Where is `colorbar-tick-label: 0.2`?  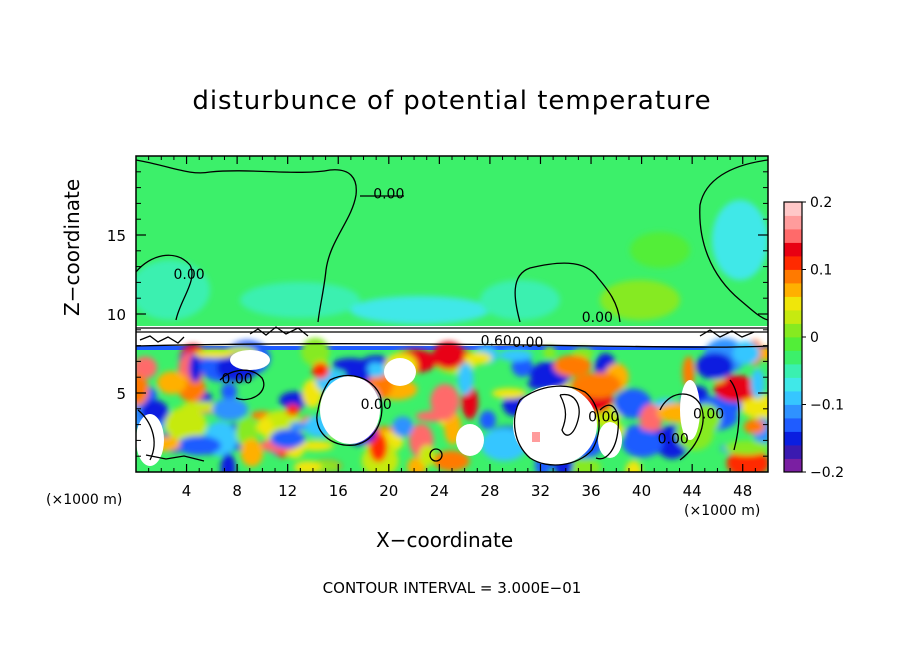 colorbar-tick-label: 0.2 is located at coordinates (821, 203).